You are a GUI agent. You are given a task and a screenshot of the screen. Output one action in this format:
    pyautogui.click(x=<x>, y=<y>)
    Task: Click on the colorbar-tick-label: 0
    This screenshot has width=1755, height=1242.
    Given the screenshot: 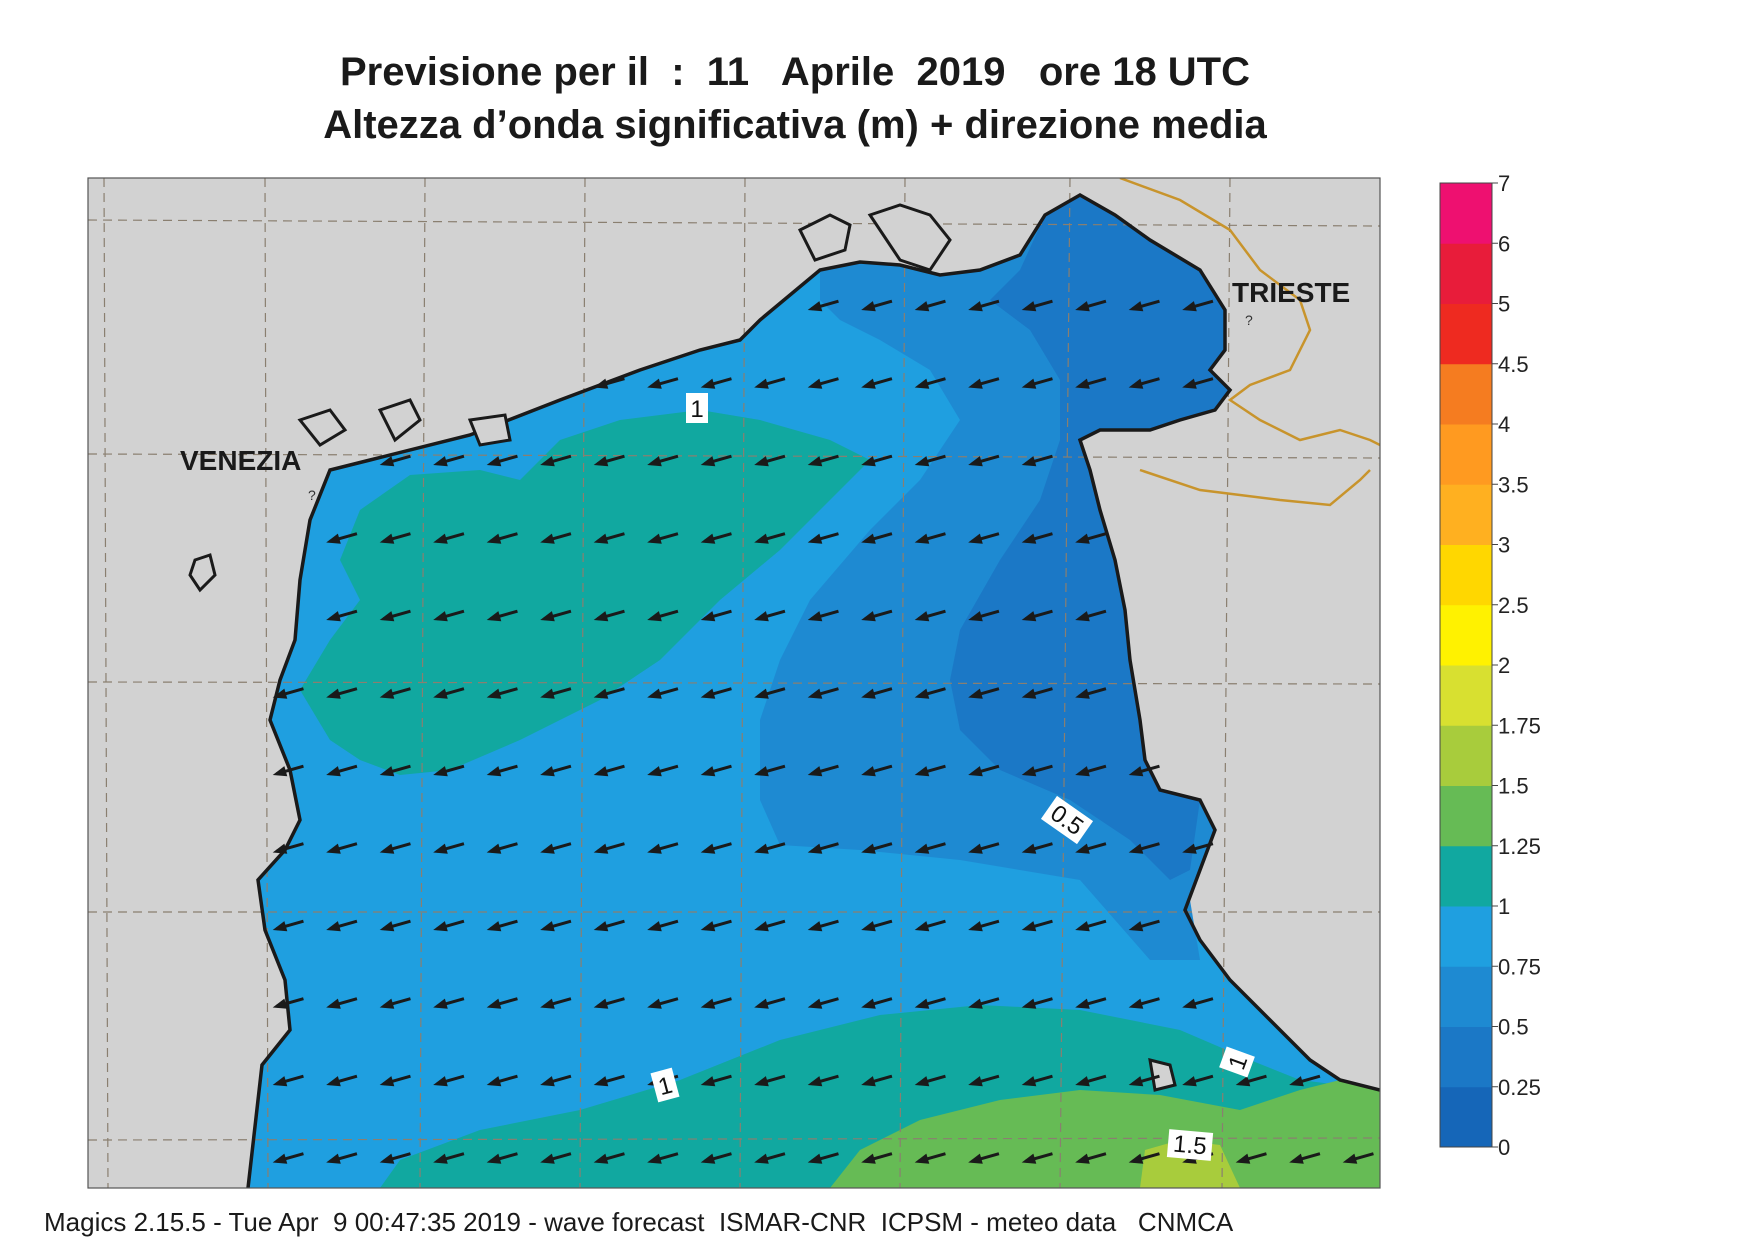 What is the action you would take?
    pyautogui.click(x=1504, y=1147)
    